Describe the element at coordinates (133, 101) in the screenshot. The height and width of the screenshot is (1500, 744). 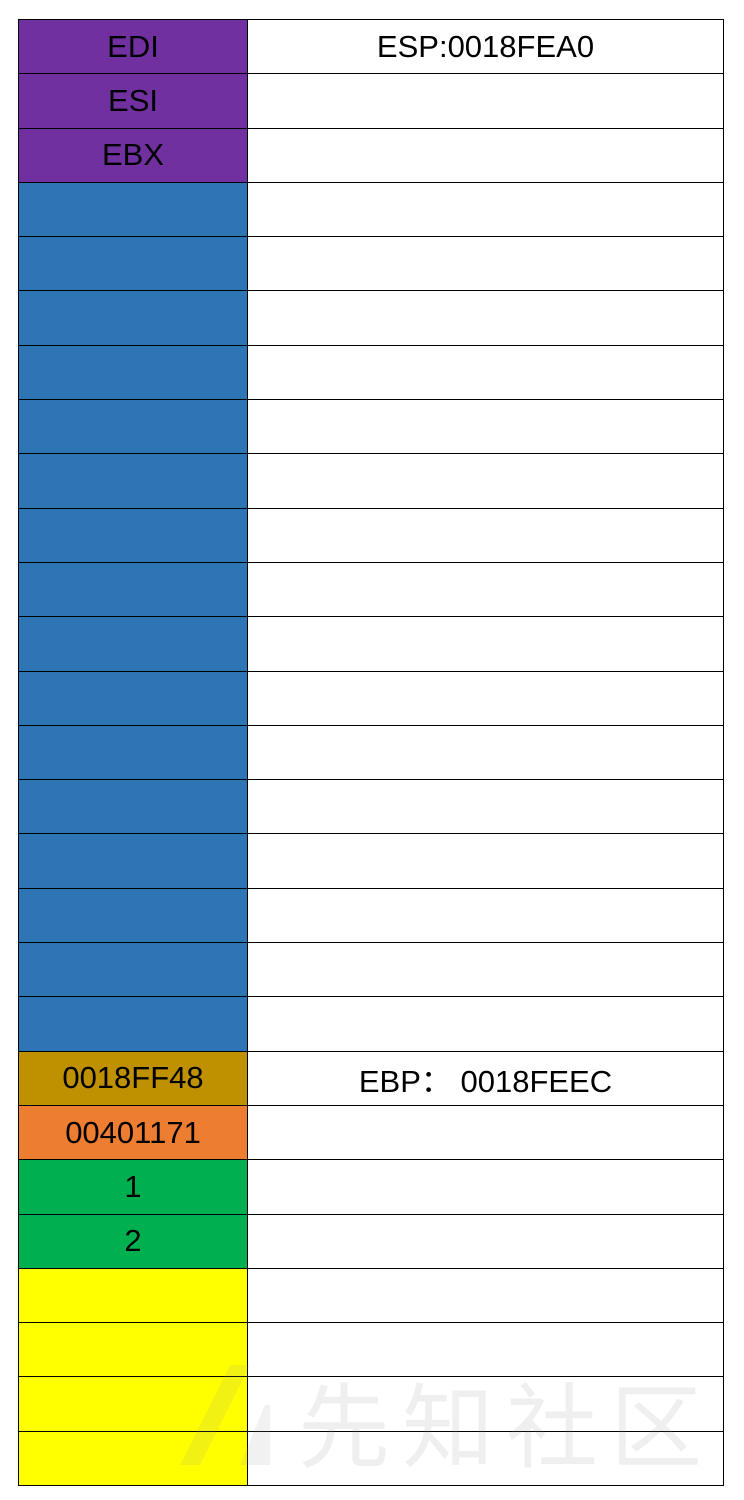
I see `stack-slot-value: ESI` at that location.